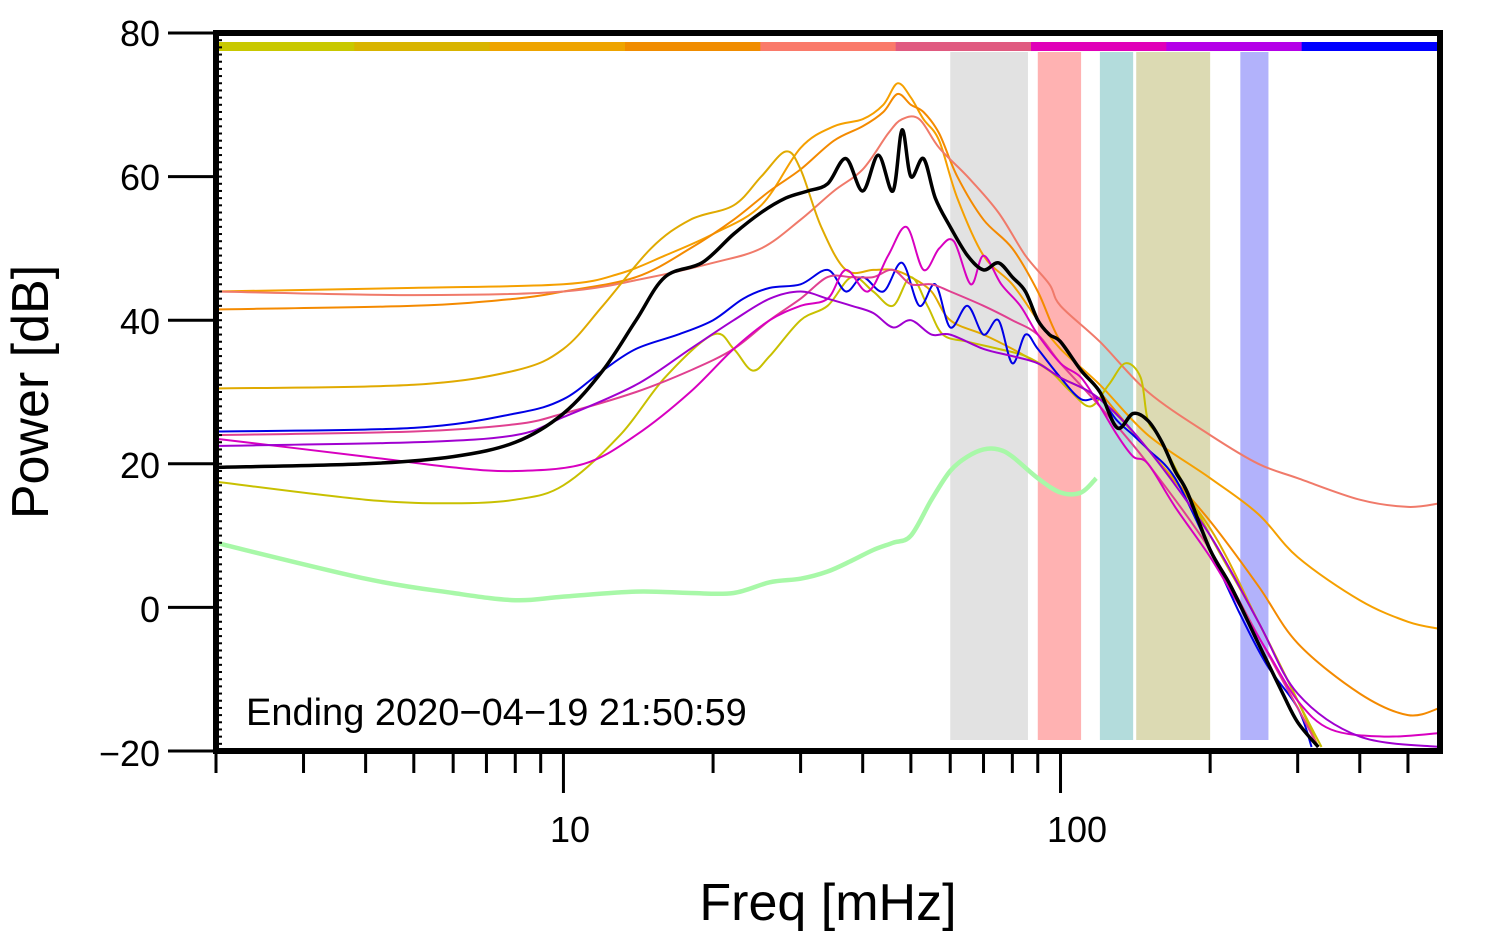 This screenshot has width=1494, height=952. What do you see at coordinates (140, 177) in the screenshot?
I see `y-tick-label-60: 60` at bounding box center [140, 177].